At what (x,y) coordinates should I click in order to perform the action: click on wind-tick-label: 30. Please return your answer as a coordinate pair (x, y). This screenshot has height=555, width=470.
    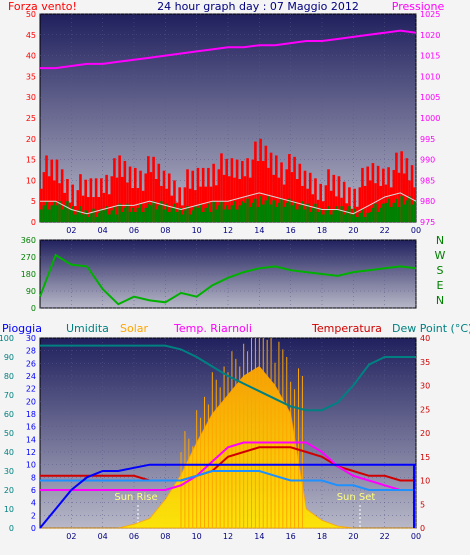
    Looking at the image, I should click on (31, 97).